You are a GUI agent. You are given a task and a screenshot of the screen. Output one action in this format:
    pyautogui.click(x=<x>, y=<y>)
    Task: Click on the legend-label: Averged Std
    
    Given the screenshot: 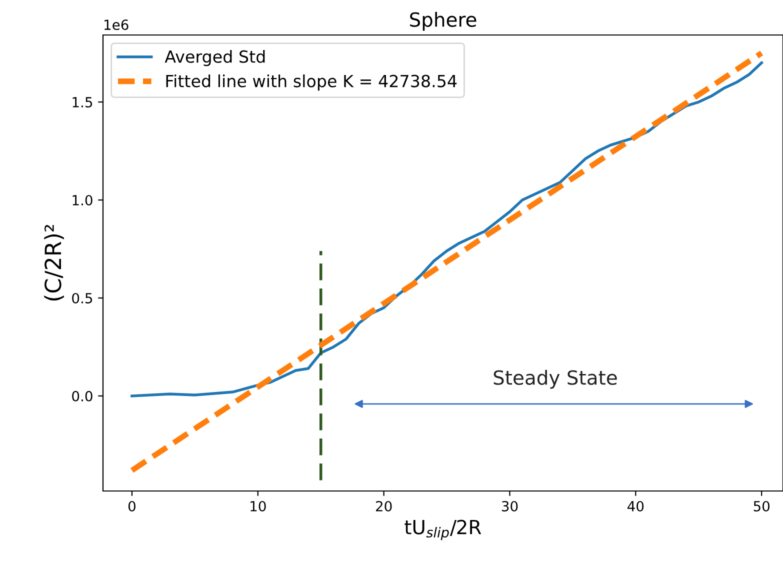 What is the action you would take?
    pyautogui.click(x=214, y=58)
    